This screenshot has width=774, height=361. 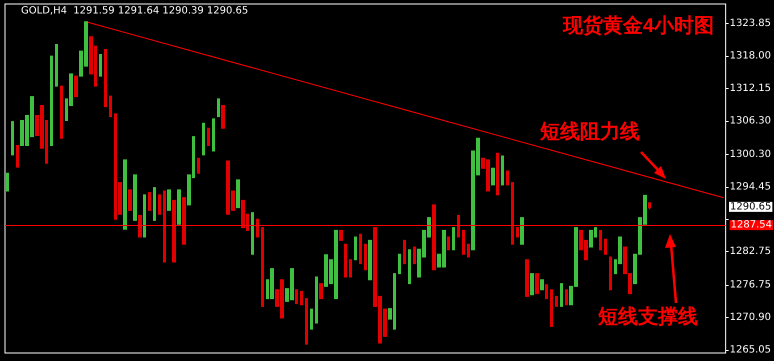 I want to click on ref-line-label: 1287.54, so click(x=751, y=225).